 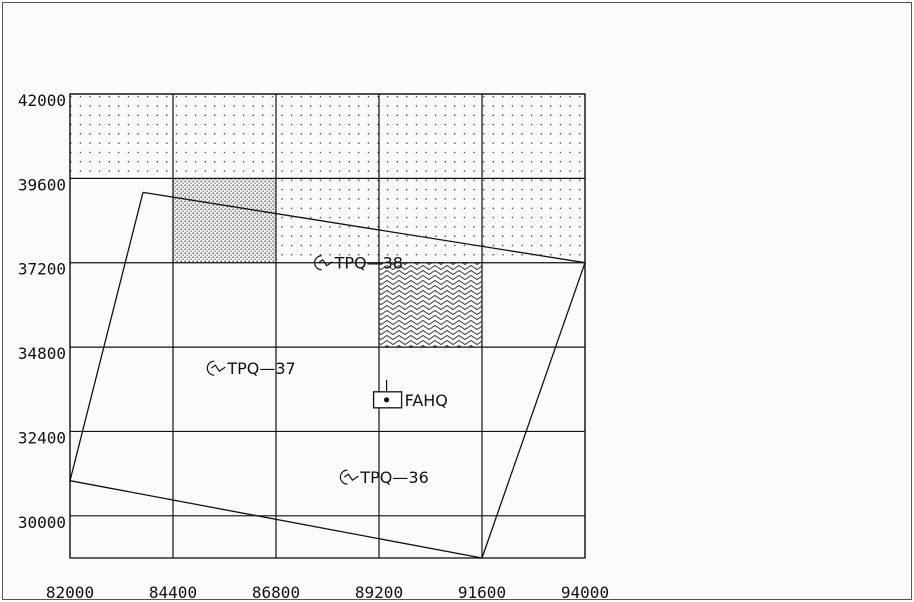 I want to click on x-tick-label: 86800, so click(x=276, y=592).